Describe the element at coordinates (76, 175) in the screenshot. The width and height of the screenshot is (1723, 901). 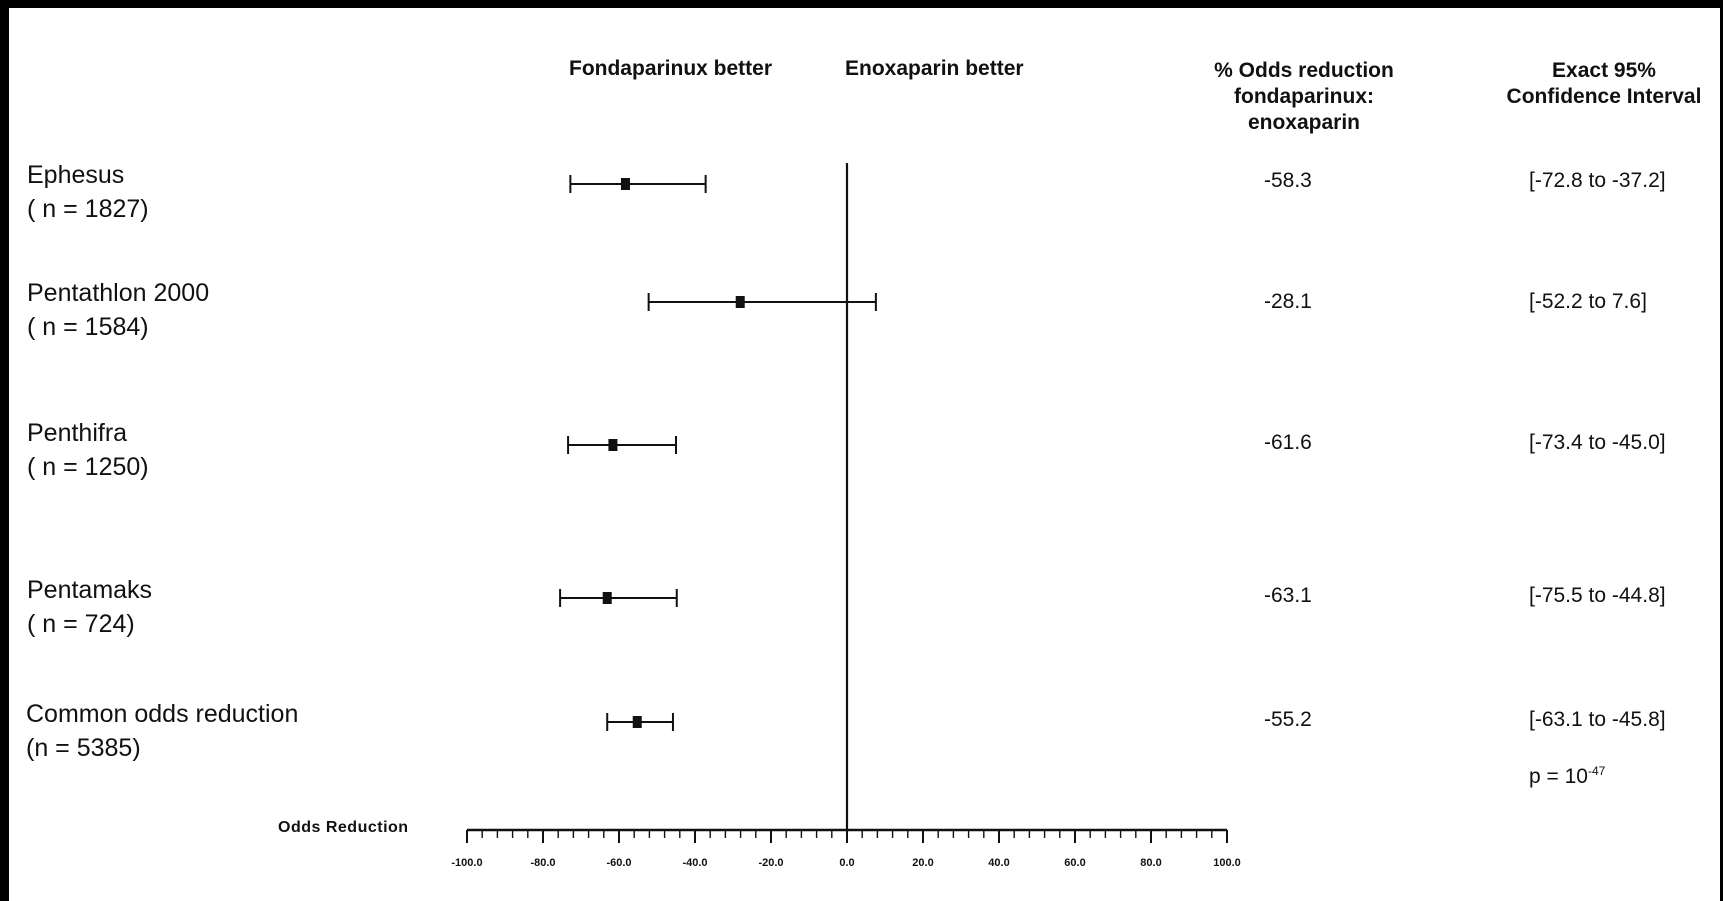
I see `study-name: Ephesus` at that location.